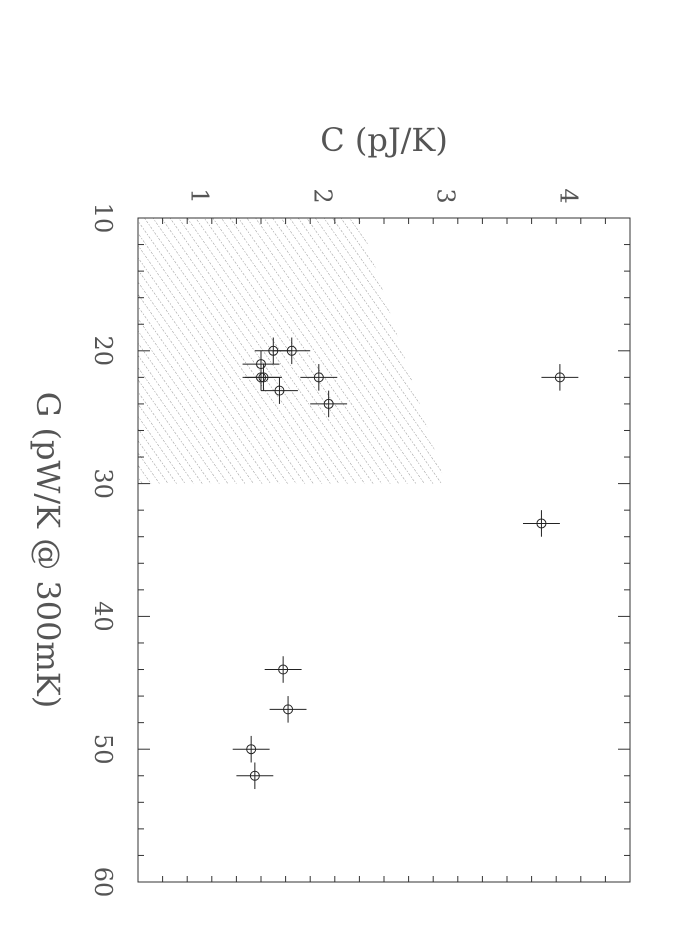  I want to click on g-tick-label: 60, so click(103, 882).